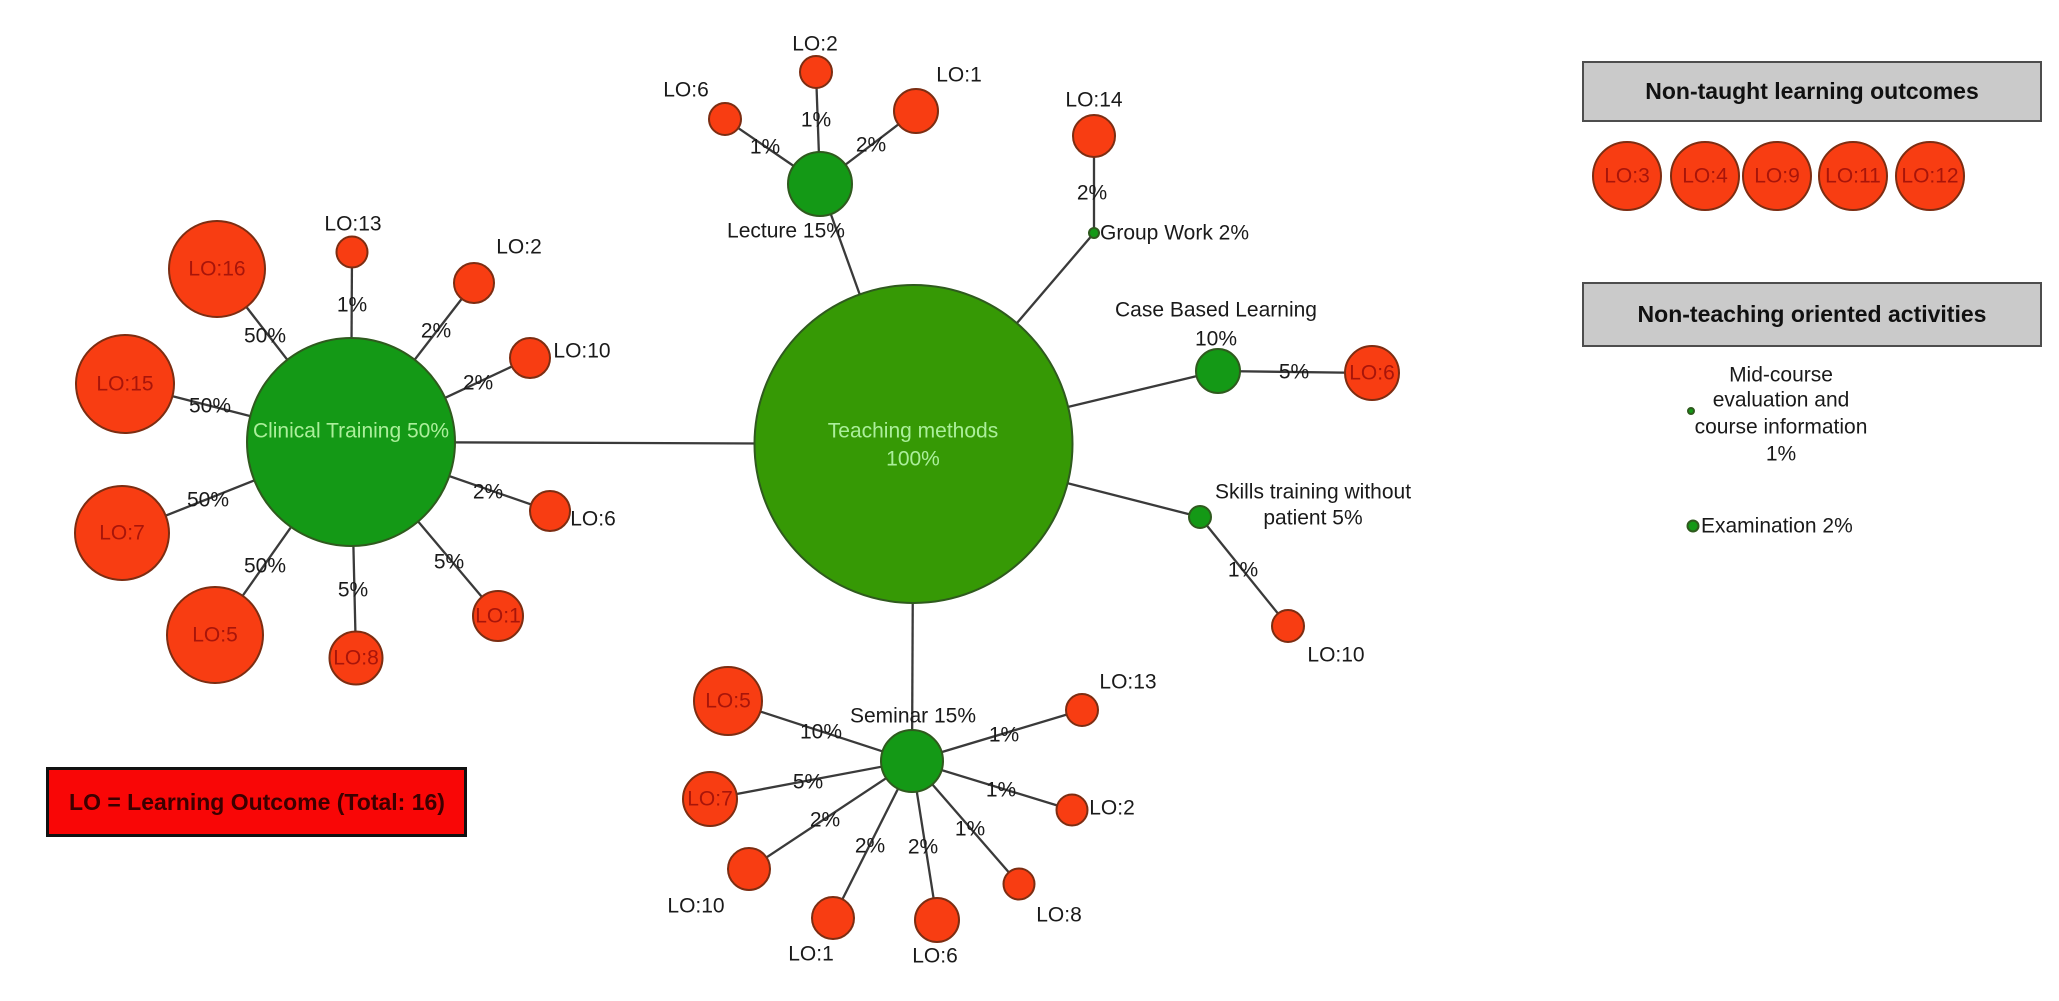 Image resolution: width=2059 pixels, height=1001 pixels. What do you see at coordinates (913, 716) in the screenshot?
I see `svg-text: Seminar 15%` at bounding box center [913, 716].